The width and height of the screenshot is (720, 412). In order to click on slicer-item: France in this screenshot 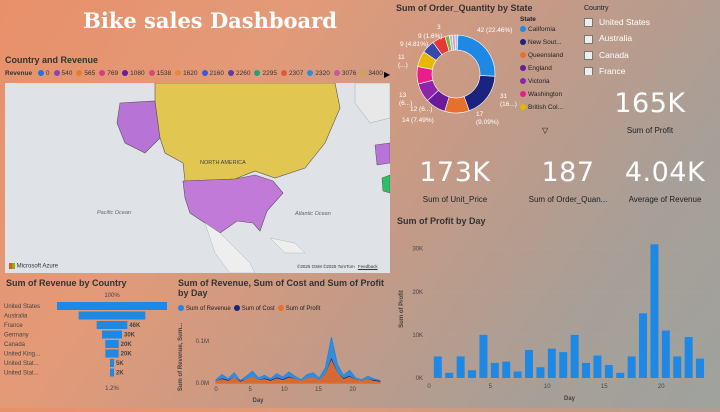, I will do `click(649, 70)`.